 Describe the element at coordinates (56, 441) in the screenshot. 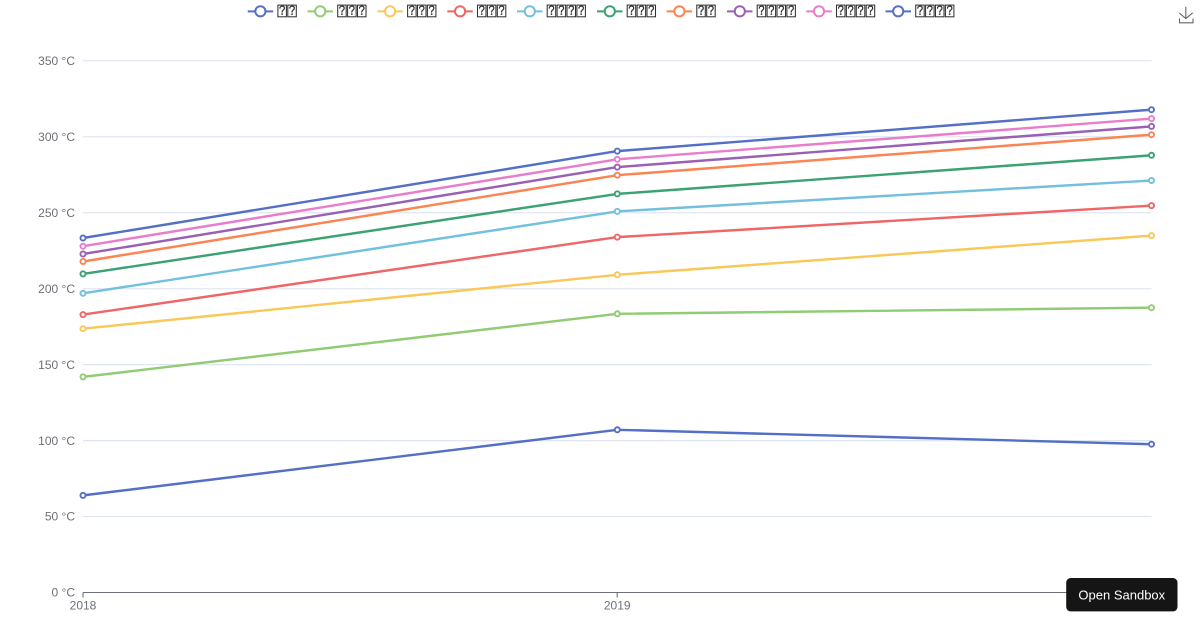

I see `svg-text: 100 °C` at that location.